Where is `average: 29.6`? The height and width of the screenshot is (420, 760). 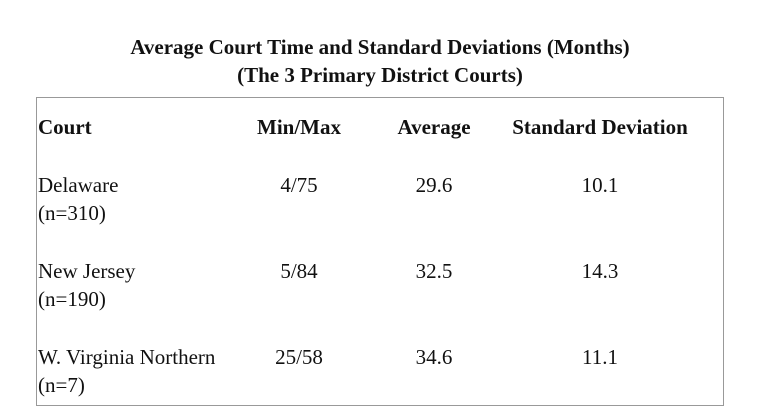
average: 29.6 is located at coordinates (434, 185).